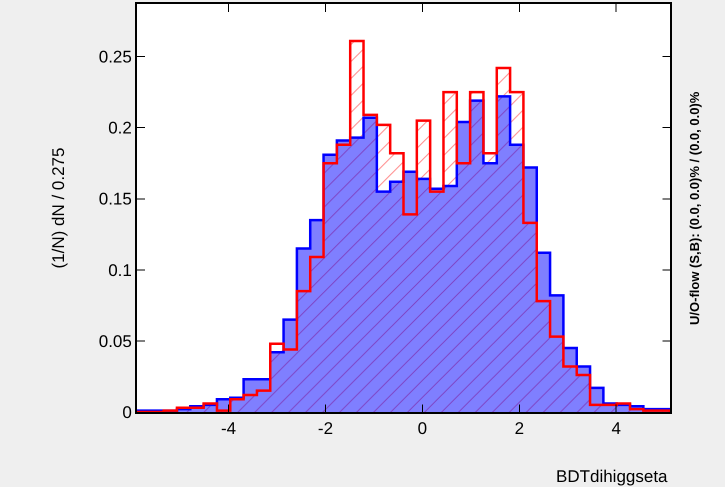 The image size is (725, 487). Describe the element at coordinates (228, 428) in the screenshot. I see `x-tick-label: -4` at that location.